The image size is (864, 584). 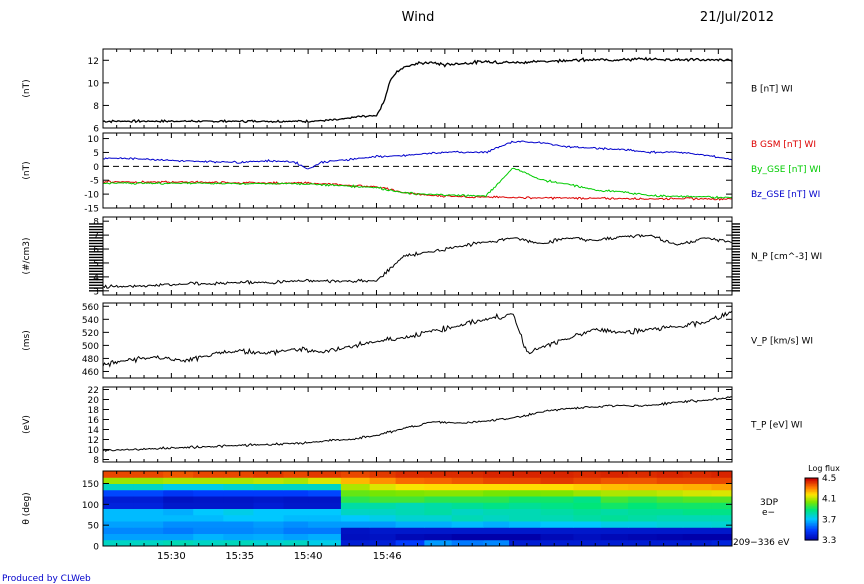 What do you see at coordinates (27, 424) in the screenshot?
I see `y-axis-label: (eV)` at bounding box center [27, 424].